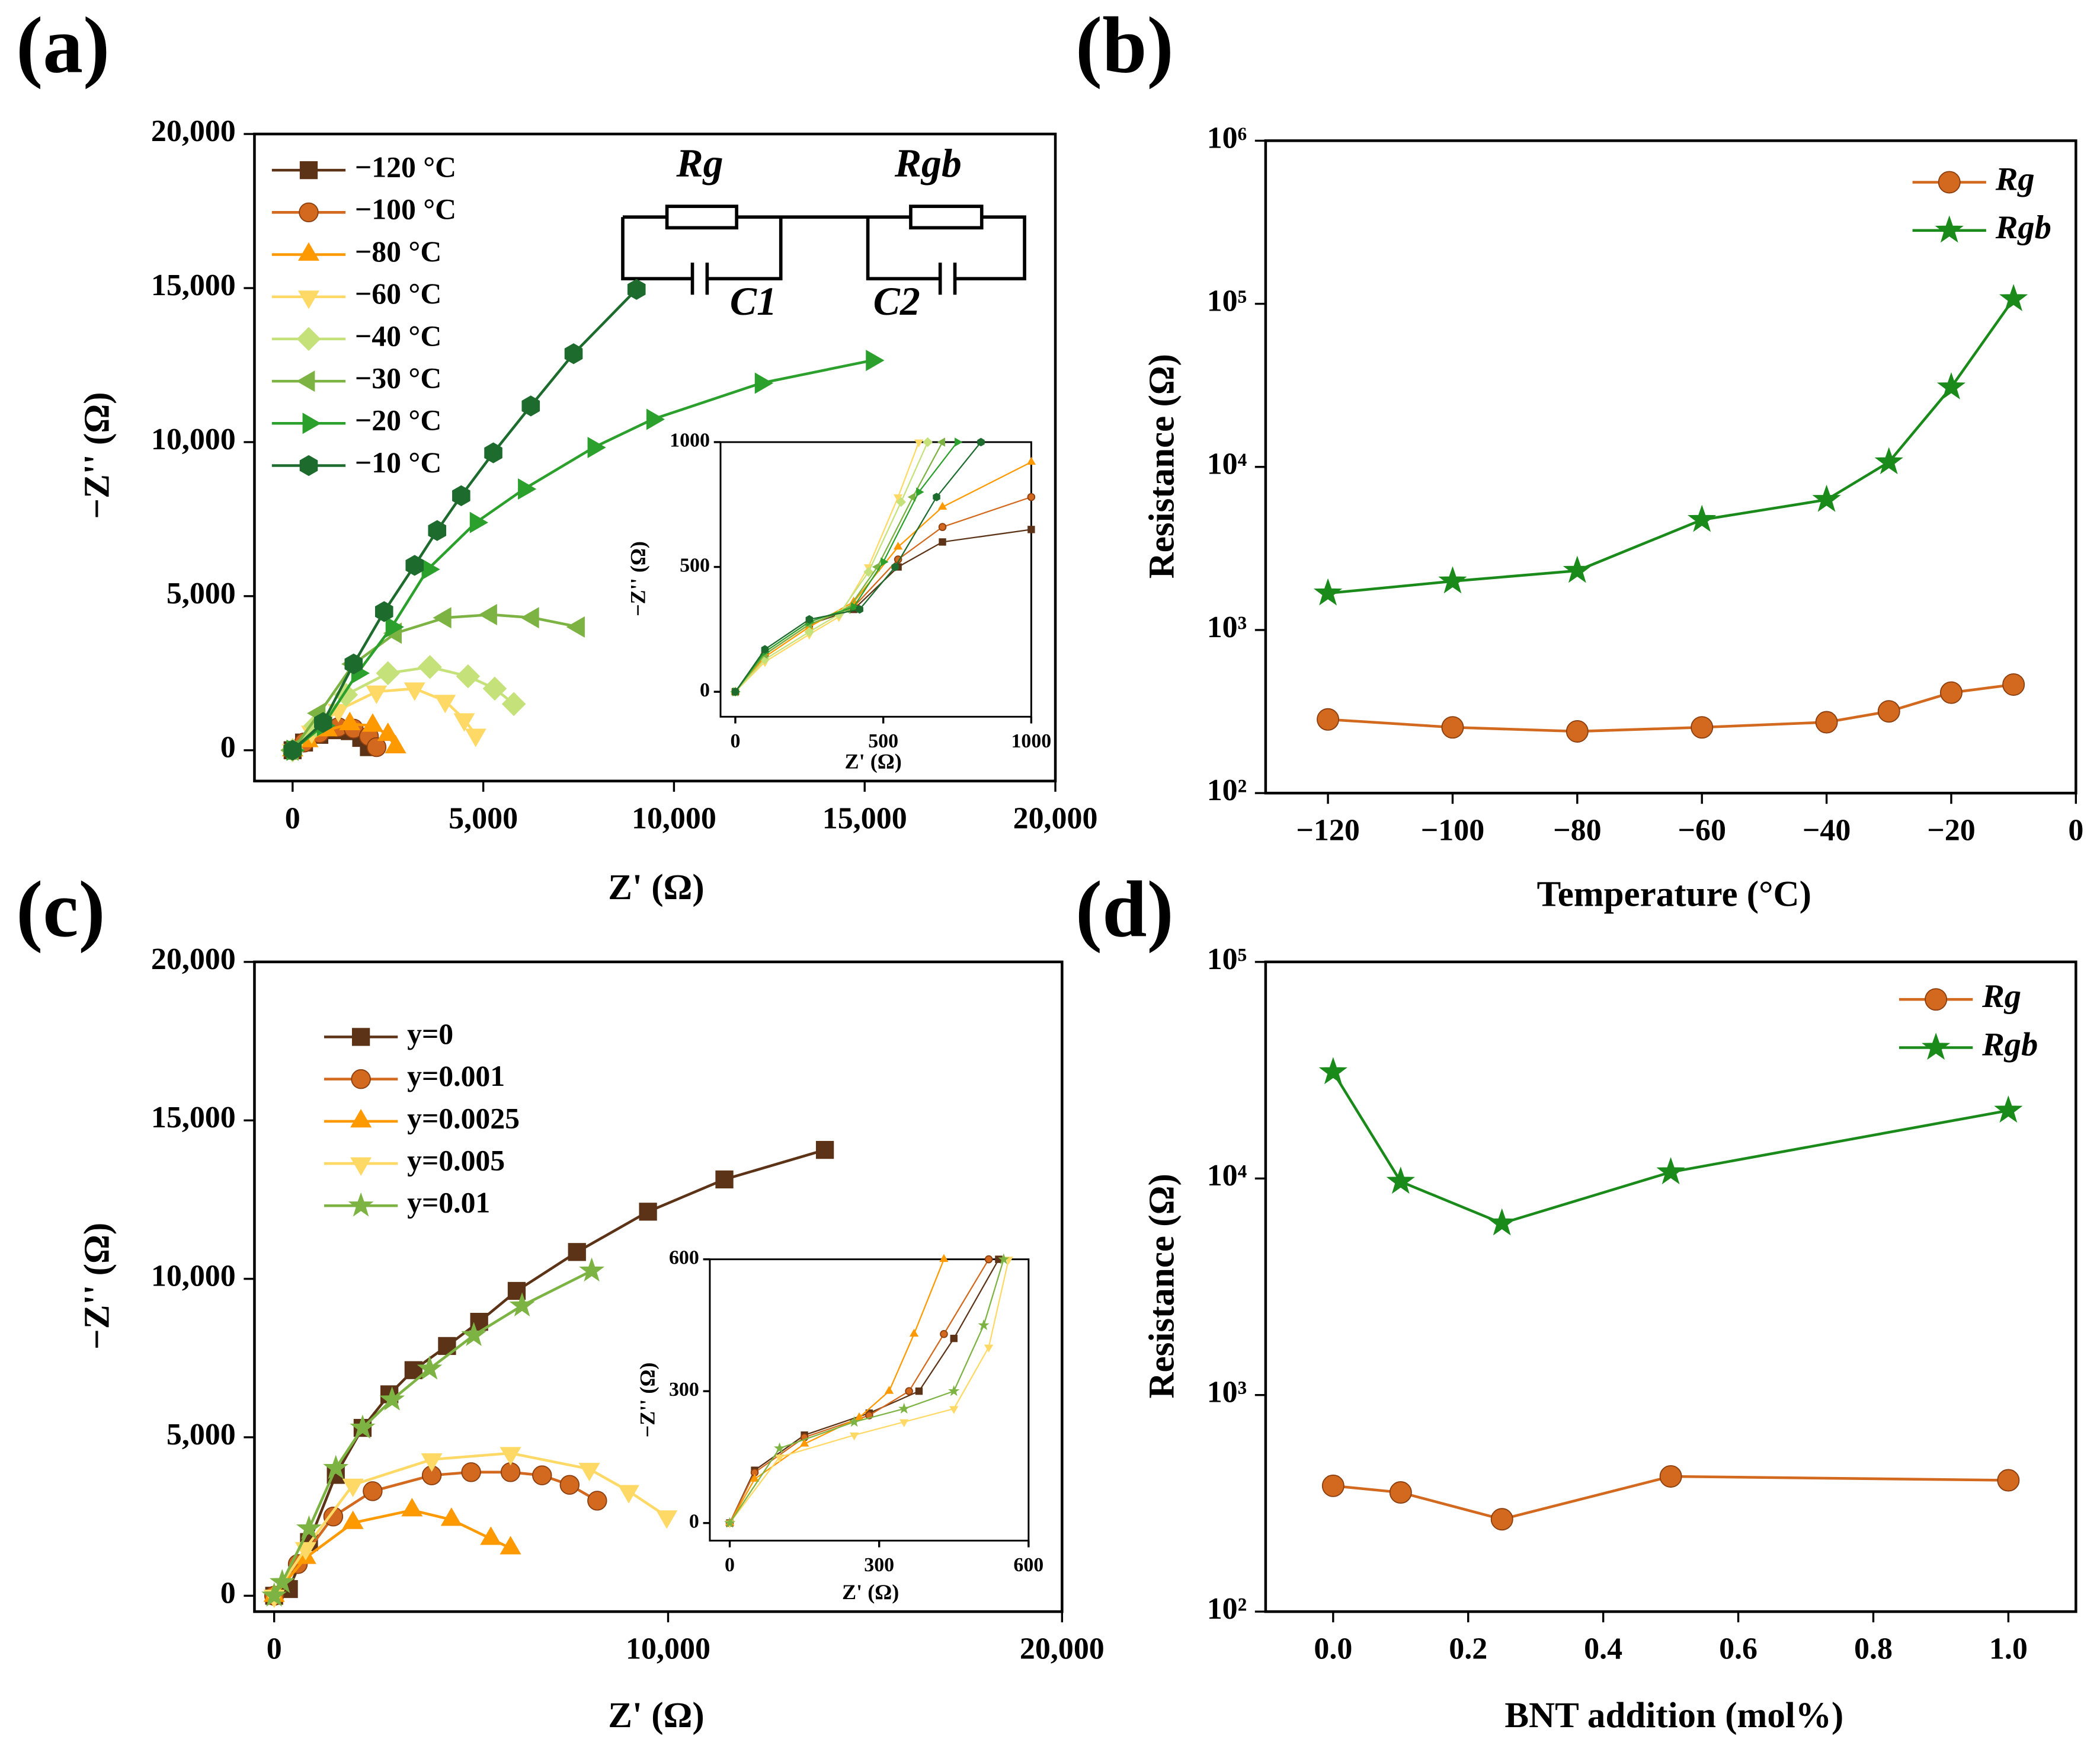 The image size is (2100, 1755). What do you see at coordinates (946, 217) in the screenshot?
I see `resistor` at bounding box center [946, 217].